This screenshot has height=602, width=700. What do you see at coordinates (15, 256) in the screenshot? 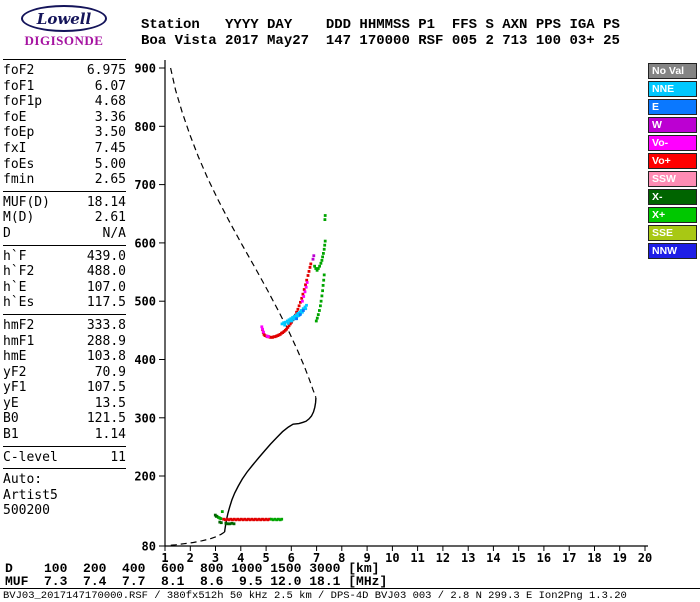
I see `param-label: h`F` at bounding box center [15, 256].